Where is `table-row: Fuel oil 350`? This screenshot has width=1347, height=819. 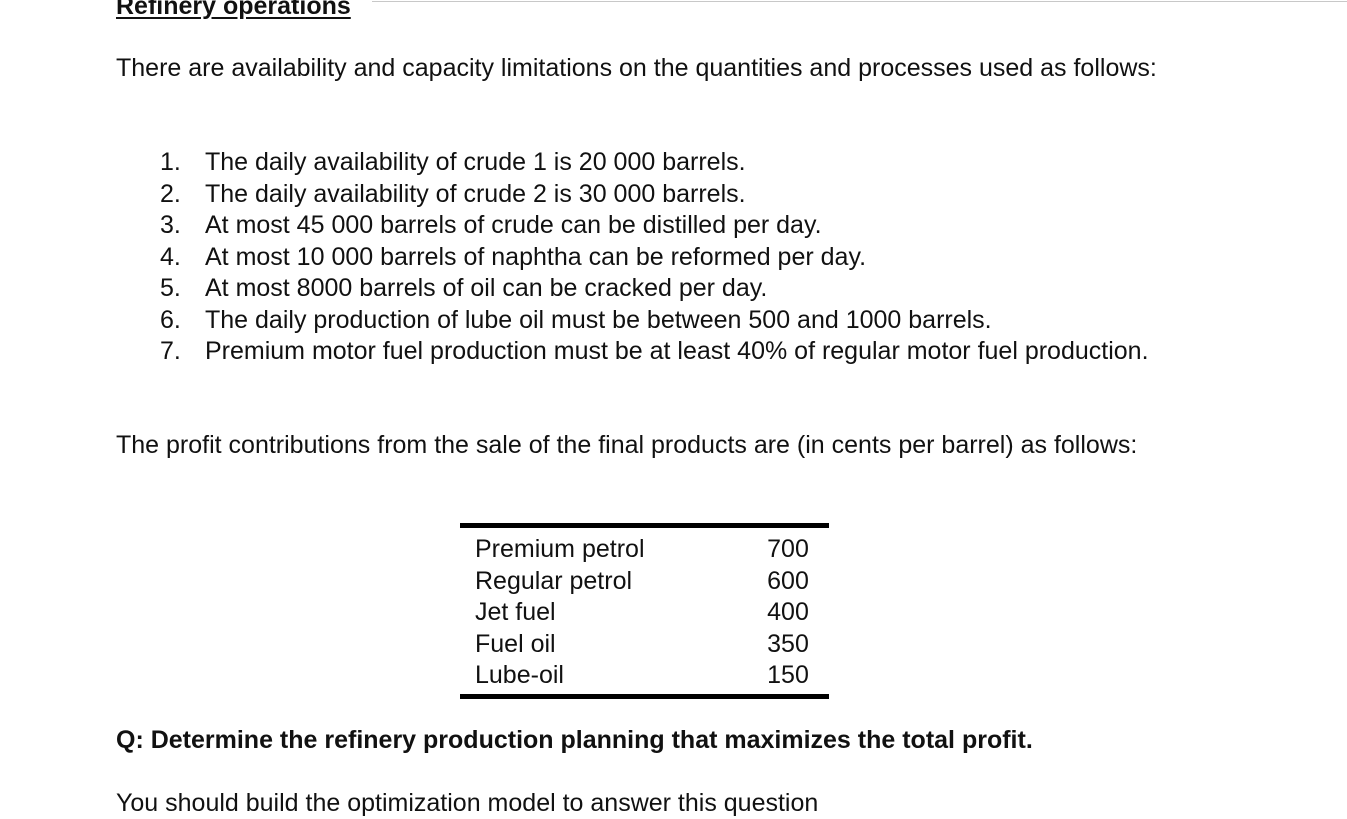 table-row: Fuel oil 350 is located at coordinates (644, 645).